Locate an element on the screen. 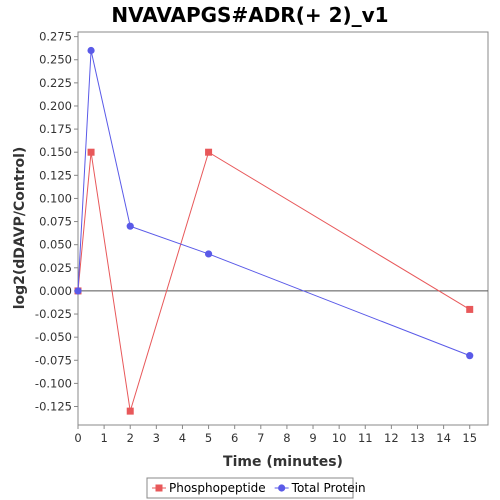  x-tick-label: 8 is located at coordinates (286, 438).